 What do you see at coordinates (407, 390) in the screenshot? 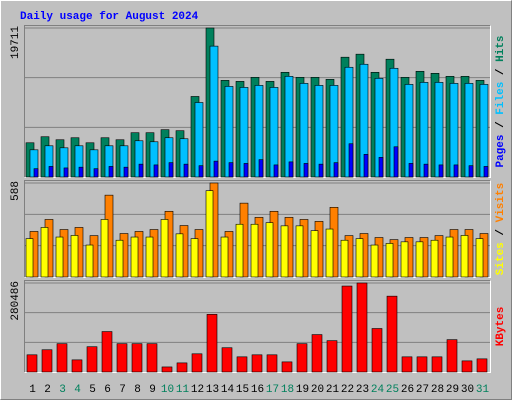
I see `x-tick-label: 26` at bounding box center [407, 390].